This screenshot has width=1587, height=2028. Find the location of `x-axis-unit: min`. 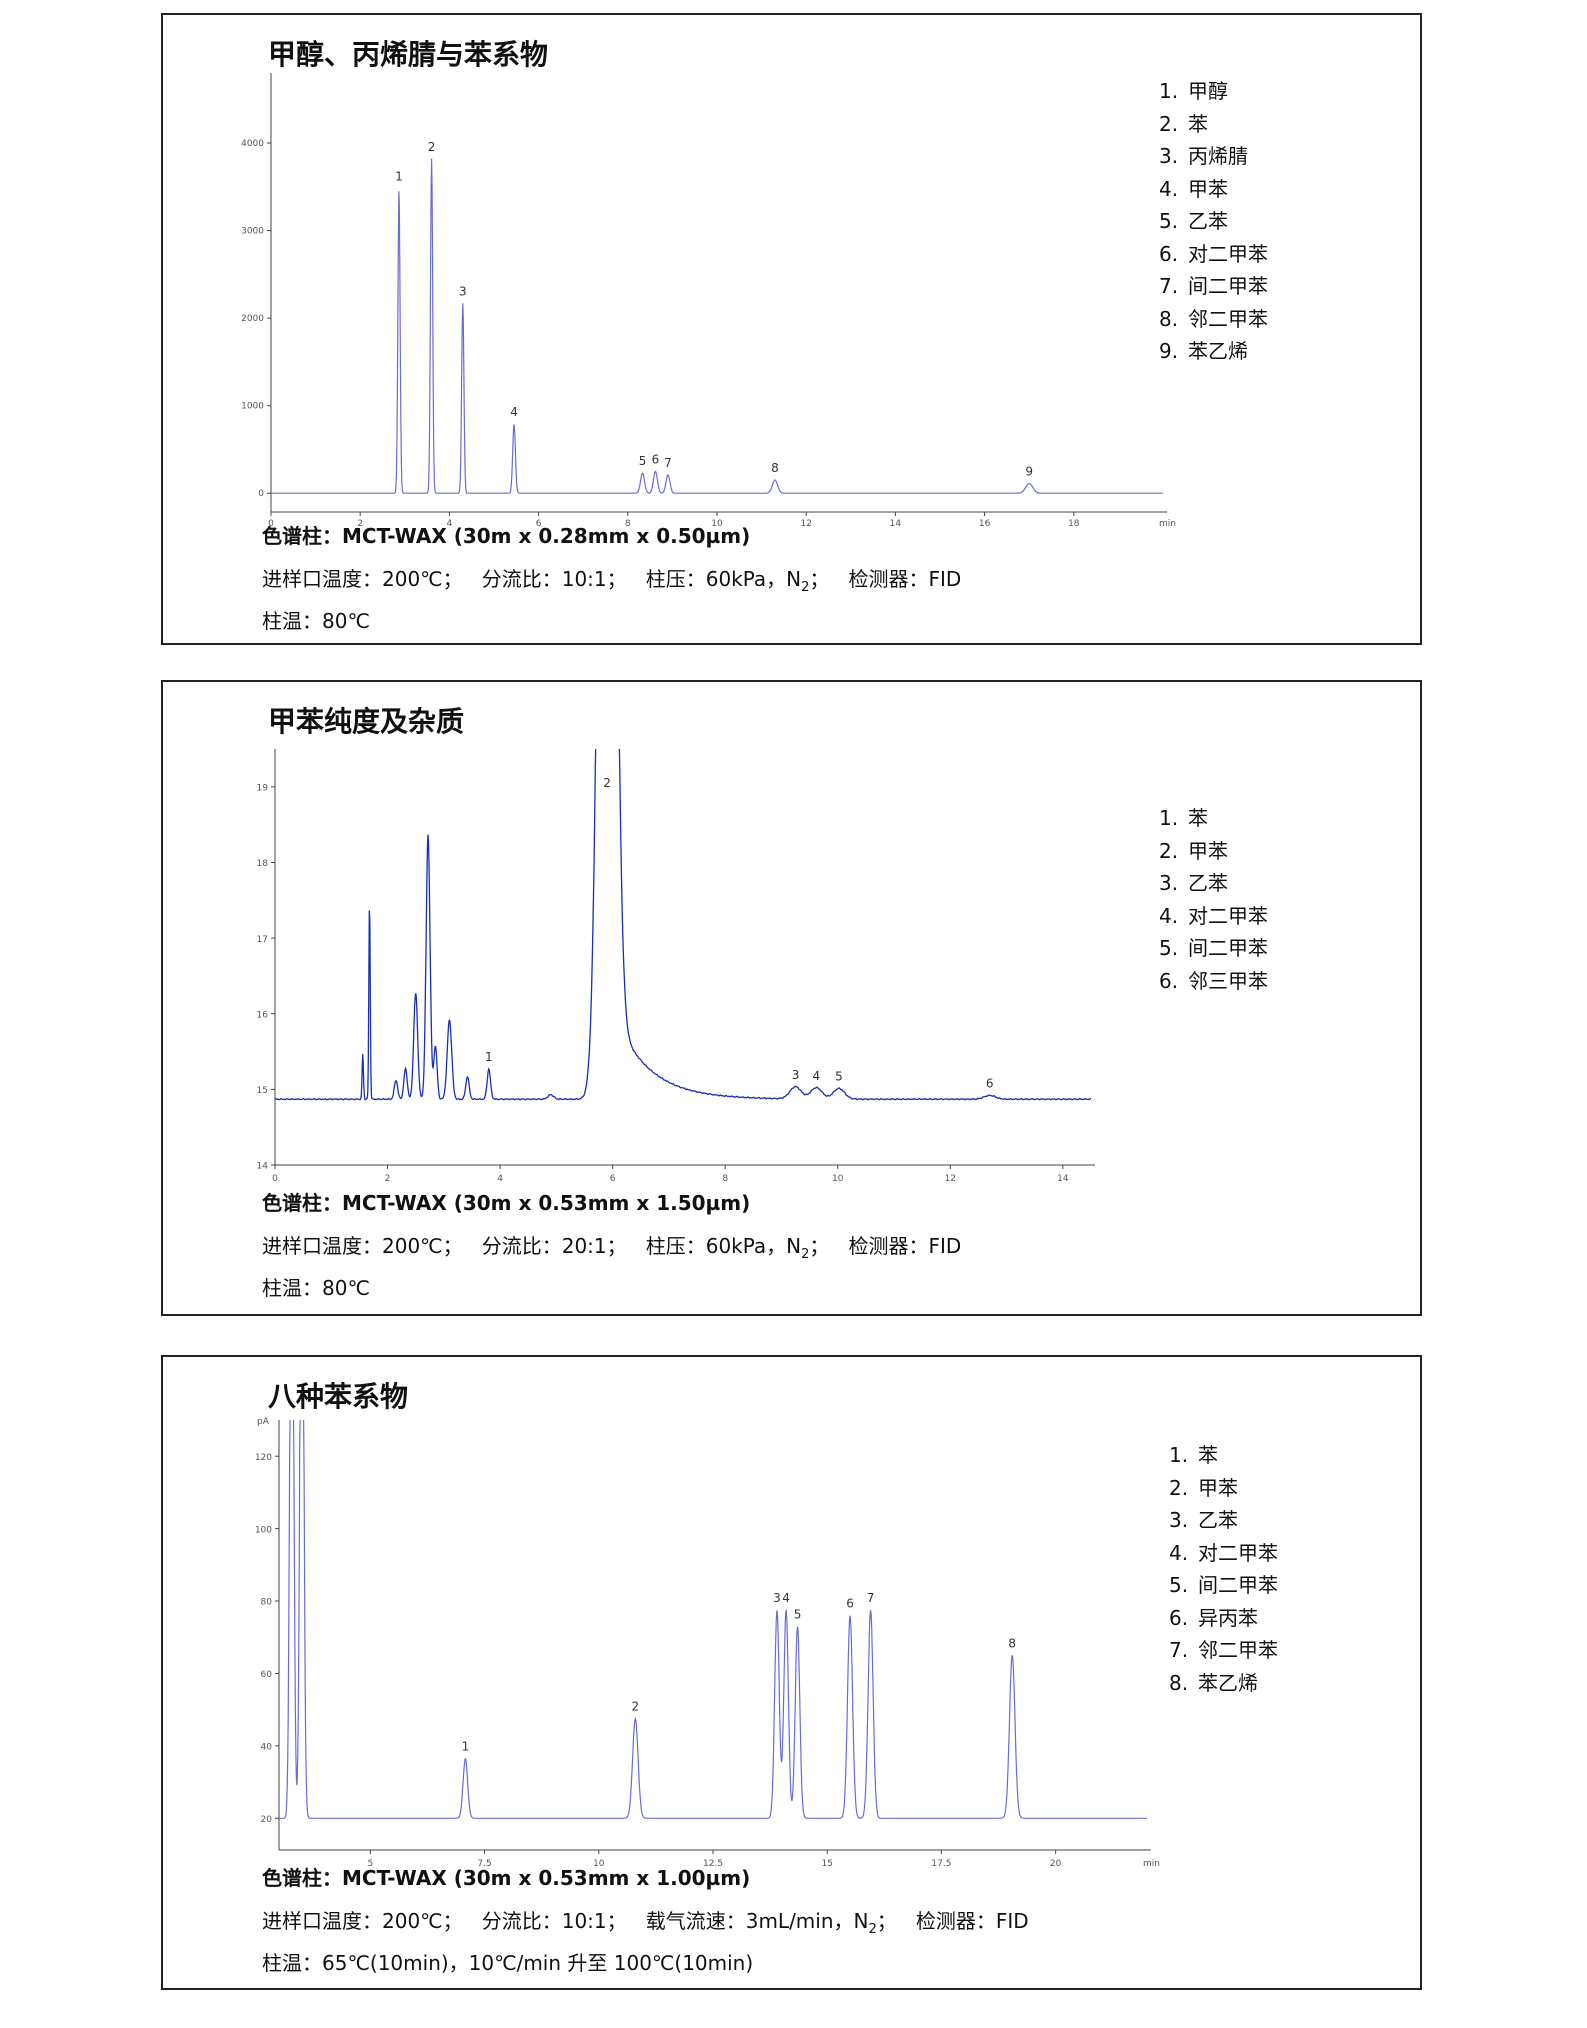

x-axis-unit: min is located at coordinates (1151, 1864).